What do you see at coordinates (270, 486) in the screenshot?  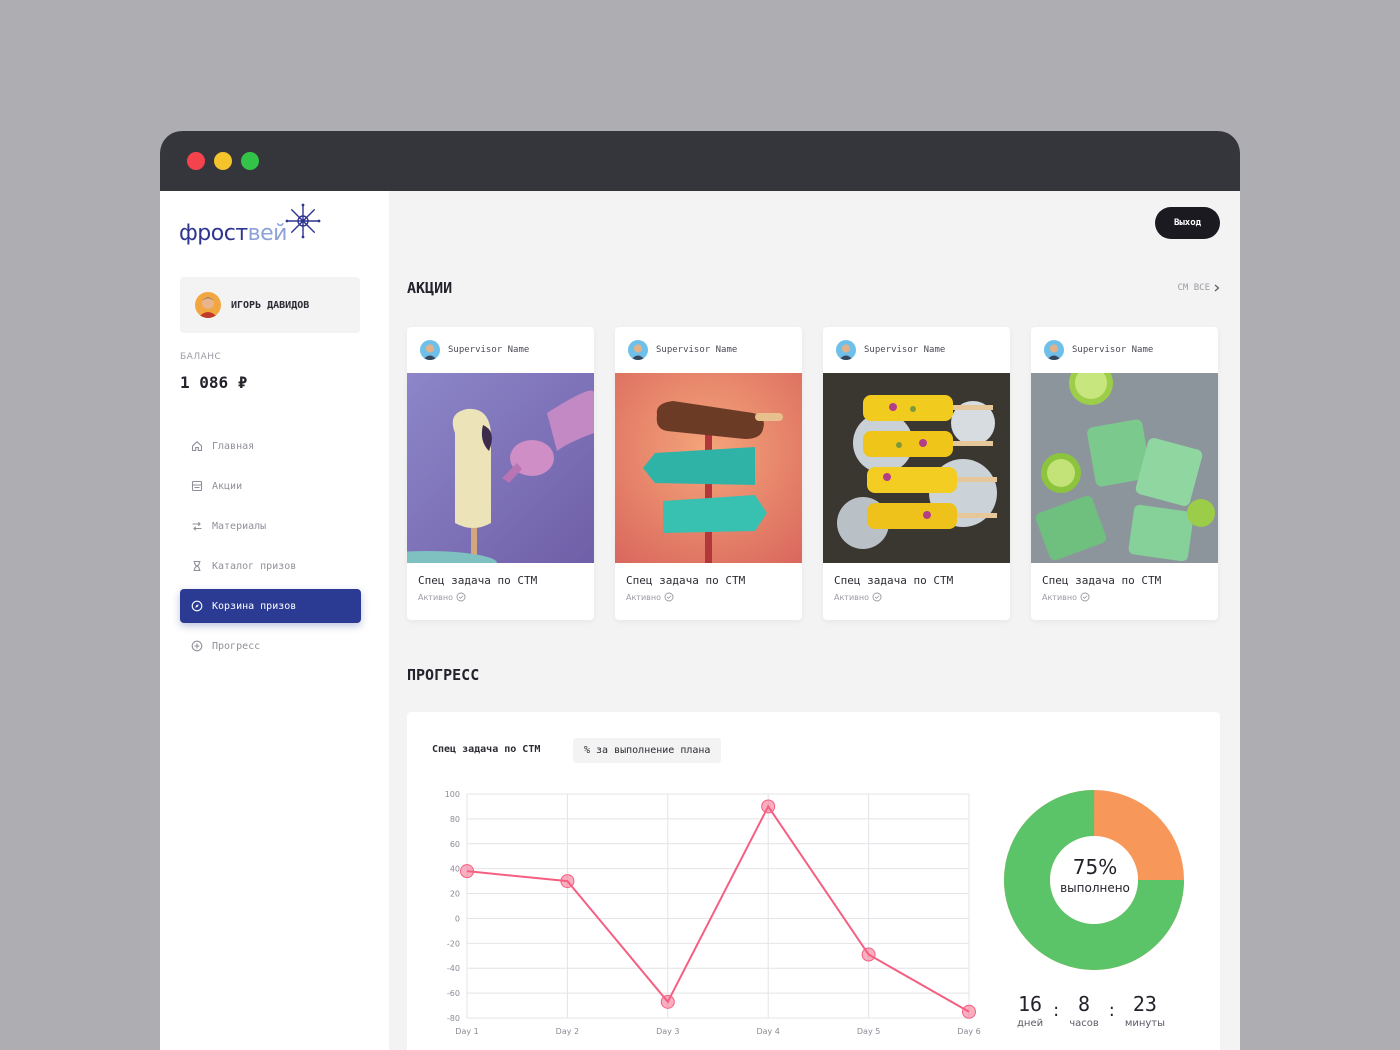 I see `nav-item-promotions: Акции` at bounding box center [270, 486].